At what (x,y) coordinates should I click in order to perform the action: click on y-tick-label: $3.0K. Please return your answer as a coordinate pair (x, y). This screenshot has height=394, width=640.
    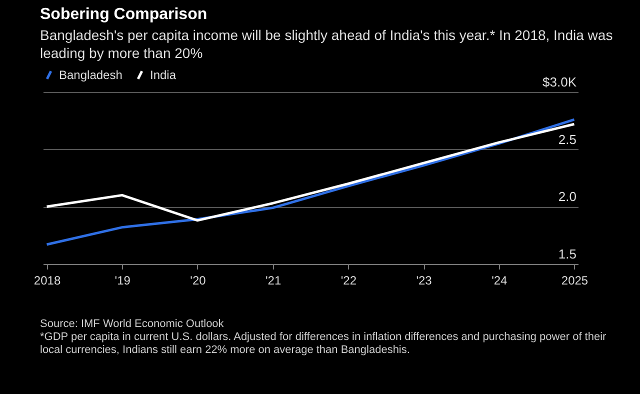
    Looking at the image, I should click on (559, 82).